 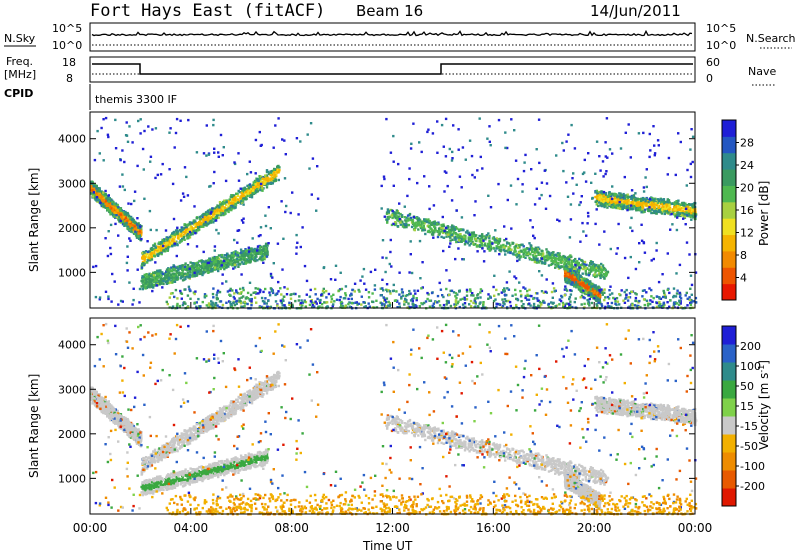 I want to click on noise-sky-trace, so click(x=392, y=33).